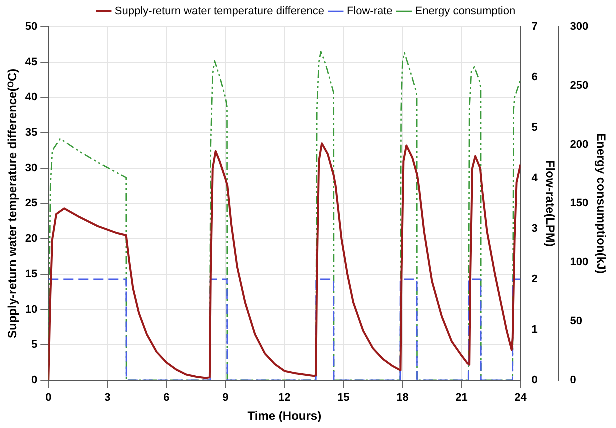 The image size is (616, 428). Describe the element at coordinates (579, 86) in the screenshot. I see `y3-tick-label: 250` at that location.